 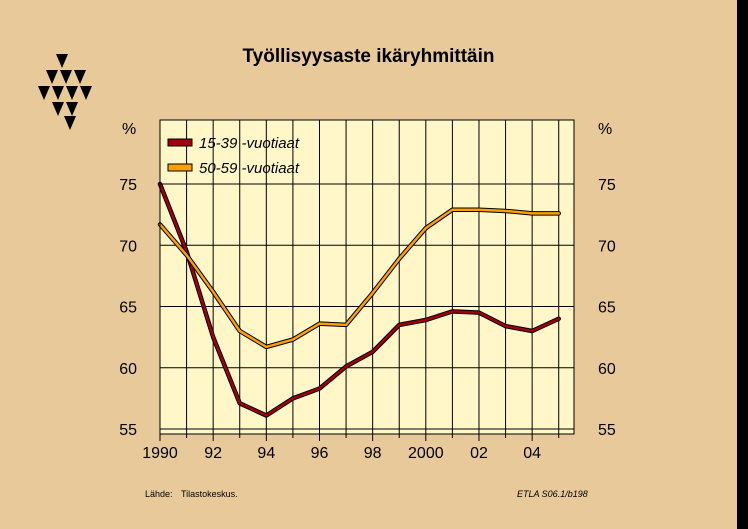 What do you see at coordinates (607, 246) in the screenshot?
I see `y-tick-label-right: 70` at bounding box center [607, 246].